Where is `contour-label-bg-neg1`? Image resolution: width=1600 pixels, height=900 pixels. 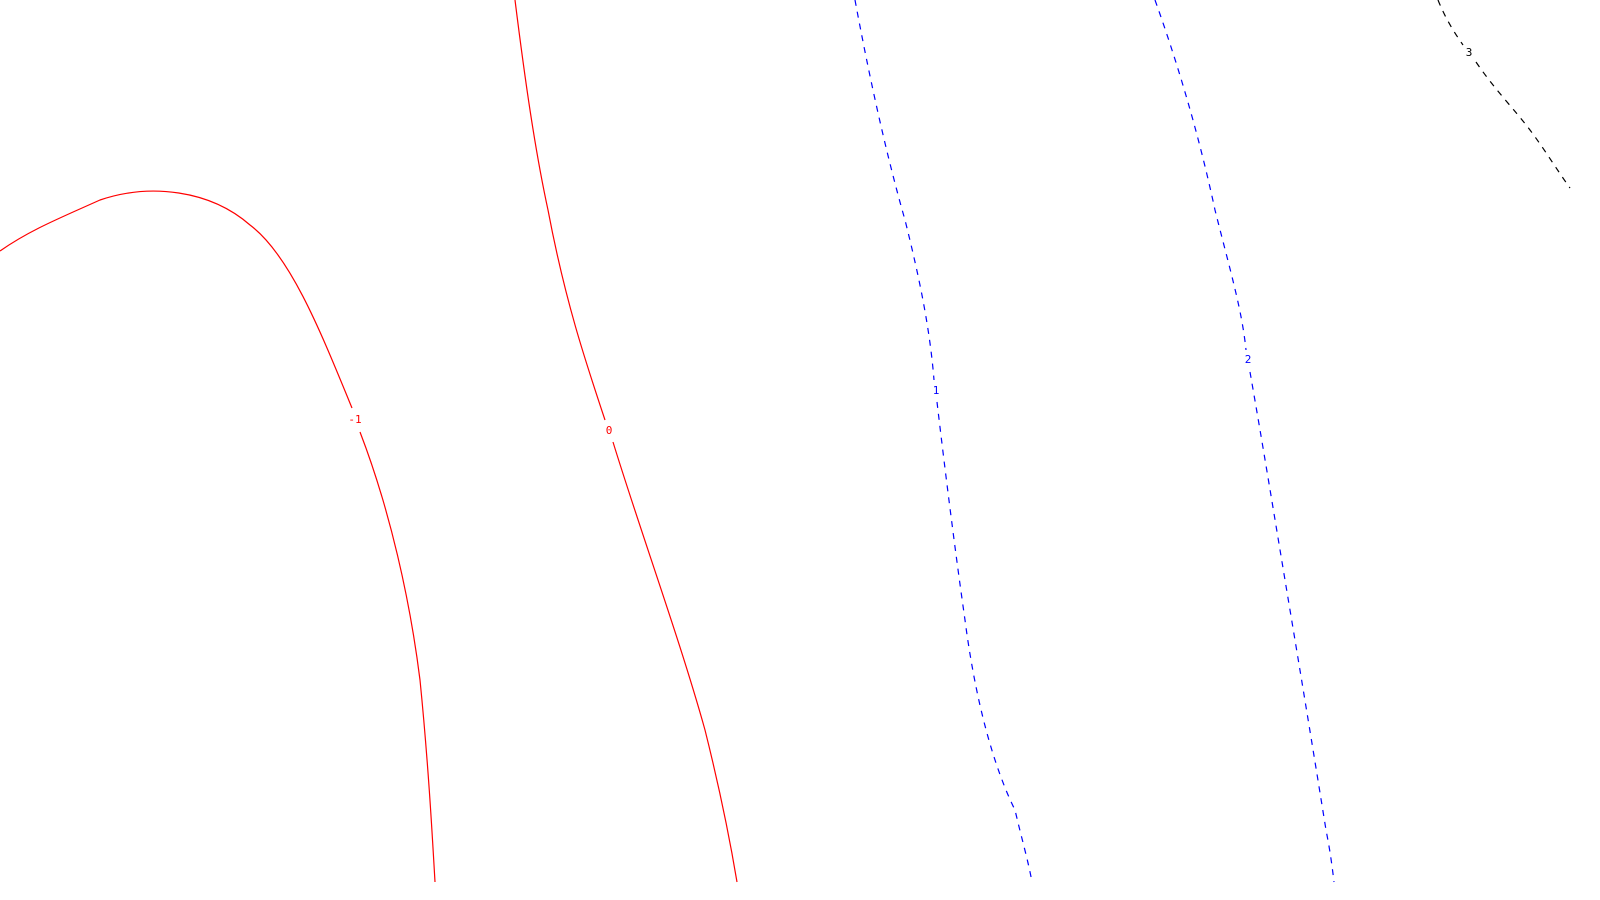 contour-label-bg-neg1 is located at coordinates (354, 419).